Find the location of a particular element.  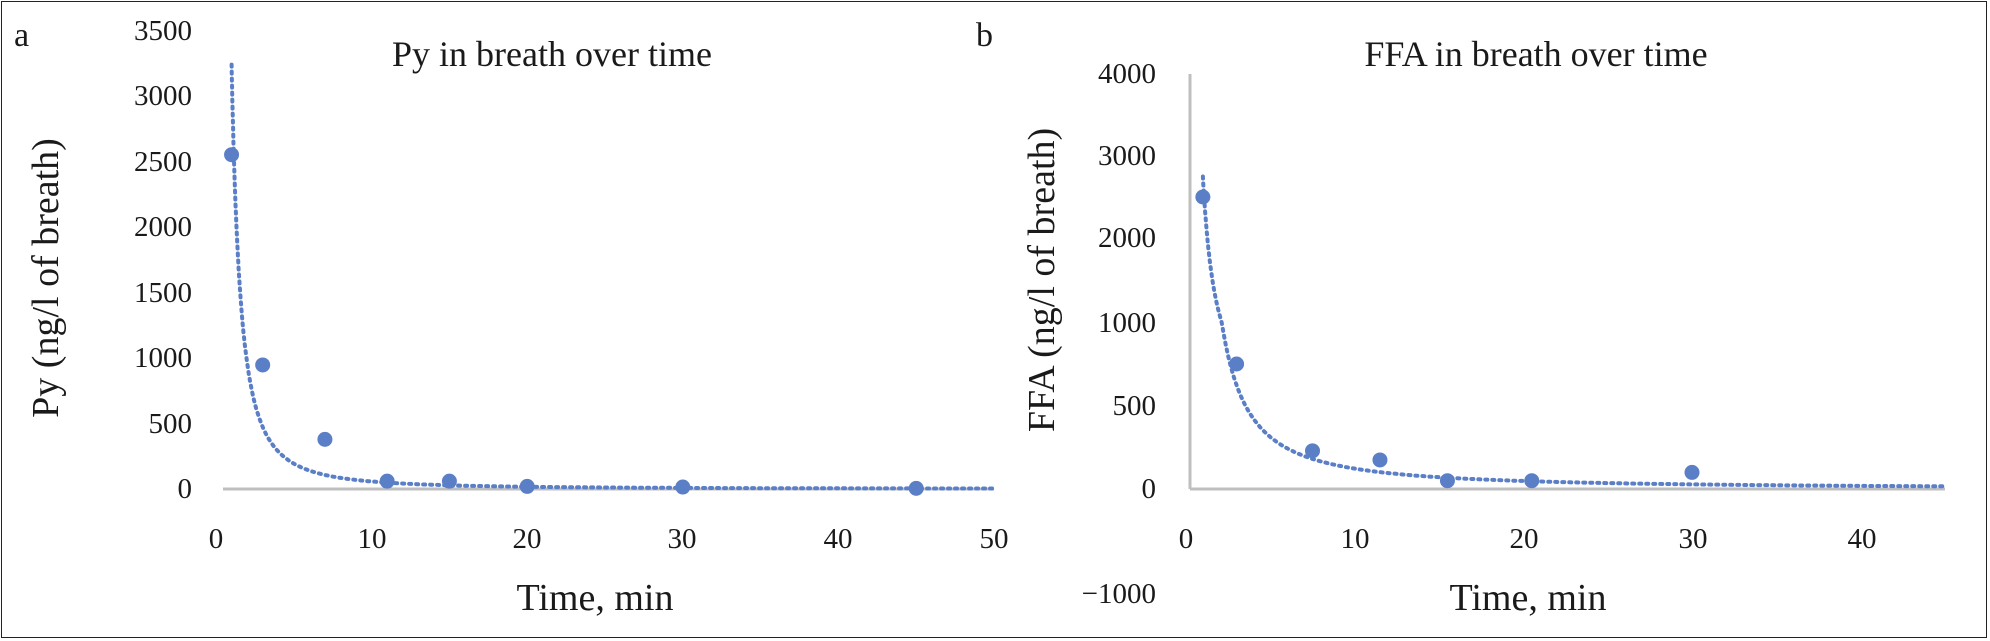

panel-b-title: FFA in breath over time is located at coordinates (1535, 54).